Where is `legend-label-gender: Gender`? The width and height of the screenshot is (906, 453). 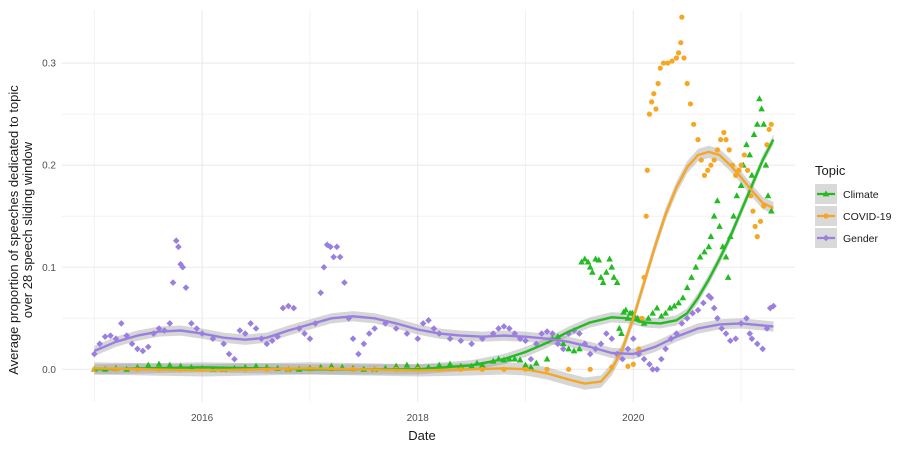 legend-label-gender: Gender is located at coordinates (861, 239).